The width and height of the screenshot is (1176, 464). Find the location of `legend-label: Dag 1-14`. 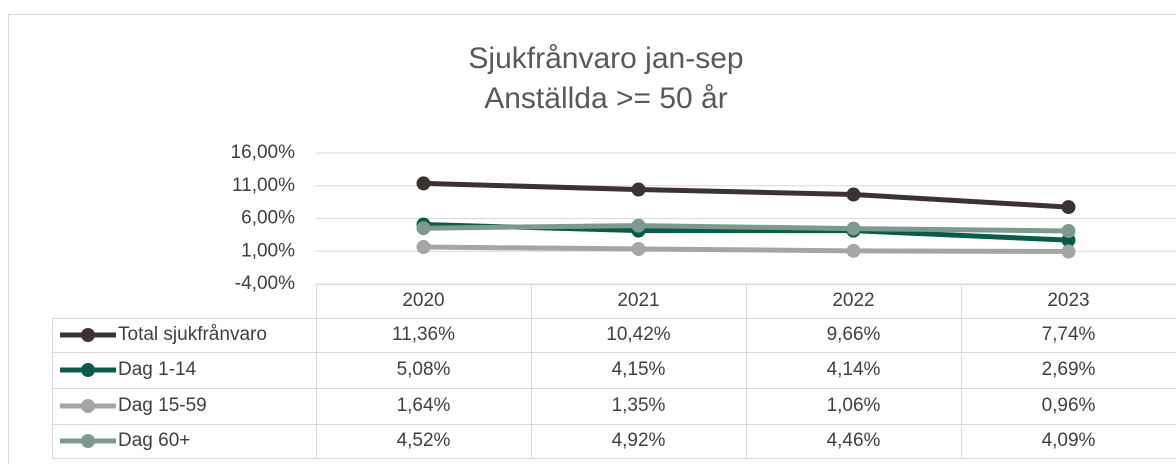

legend-label: Dag 1-14 is located at coordinates (157, 369).